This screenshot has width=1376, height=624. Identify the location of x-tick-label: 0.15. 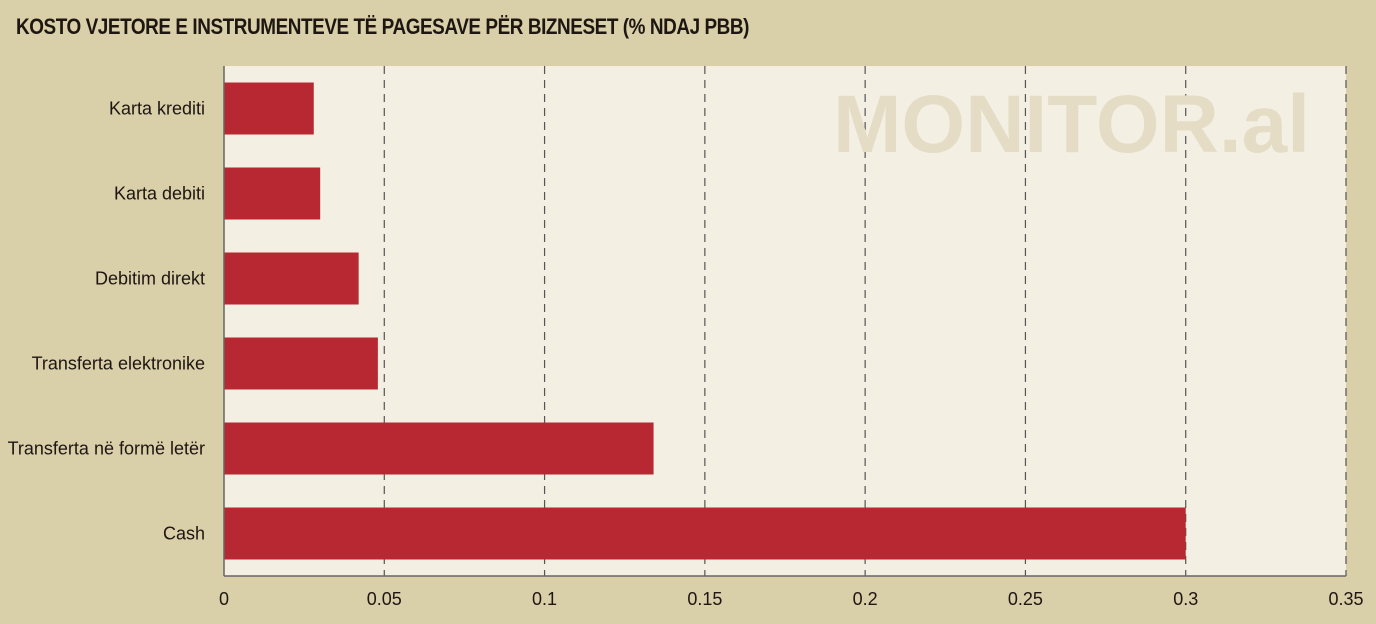
(704, 599).